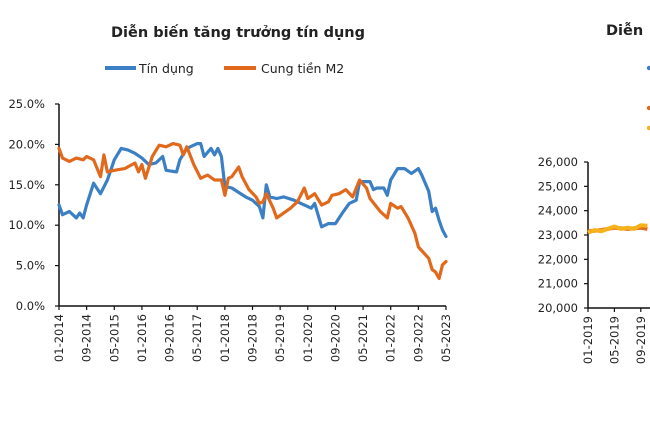 Image resolution: width=650 pixels, height=423 pixels. What do you see at coordinates (308, 338) in the screenshot?
I see `x-tick-label: 01-2020` at bounding box center [308, 338].